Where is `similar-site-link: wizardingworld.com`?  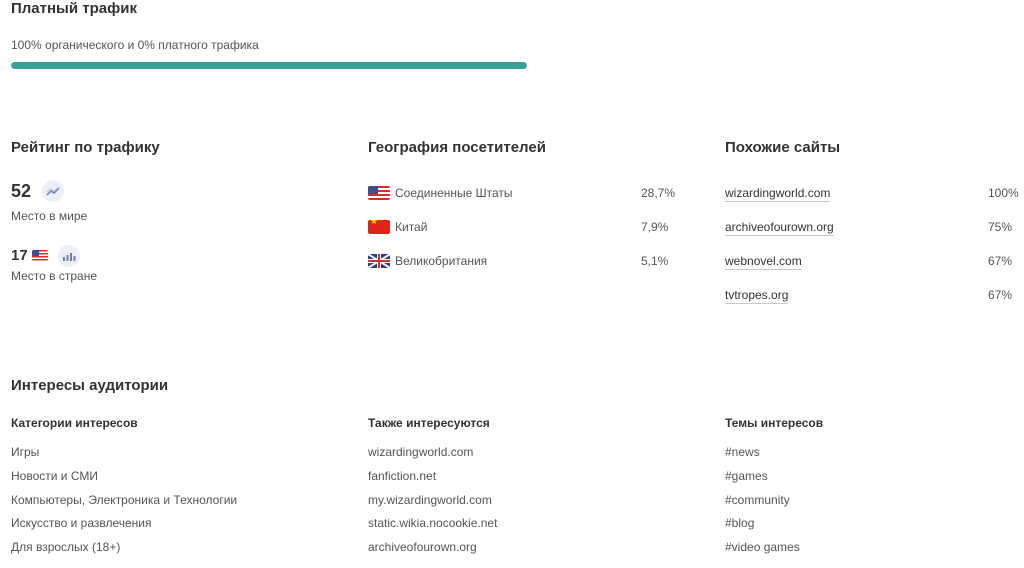 similar-site-link: wizardingworld.com is located at coordinates (778, 194).